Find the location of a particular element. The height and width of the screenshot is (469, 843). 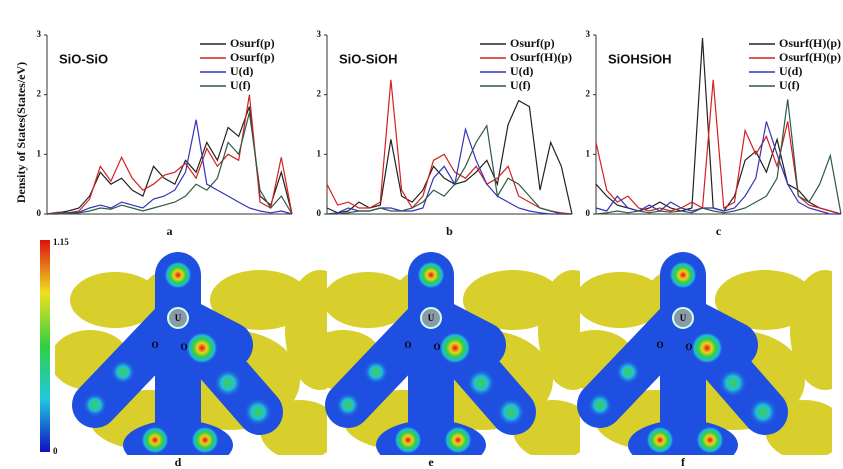

density-image: U O Oe is located at coordinates (444, 360).